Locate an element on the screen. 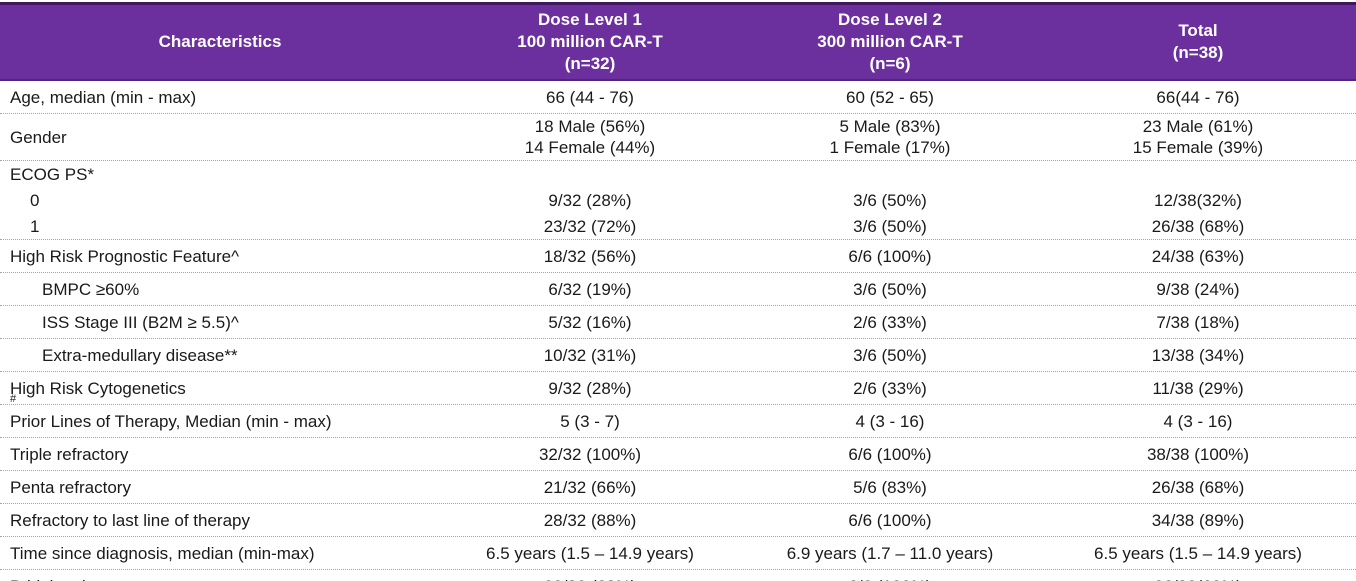  row-label: High Risk Prognostic Feature^ is located at coordinates (125, 256).